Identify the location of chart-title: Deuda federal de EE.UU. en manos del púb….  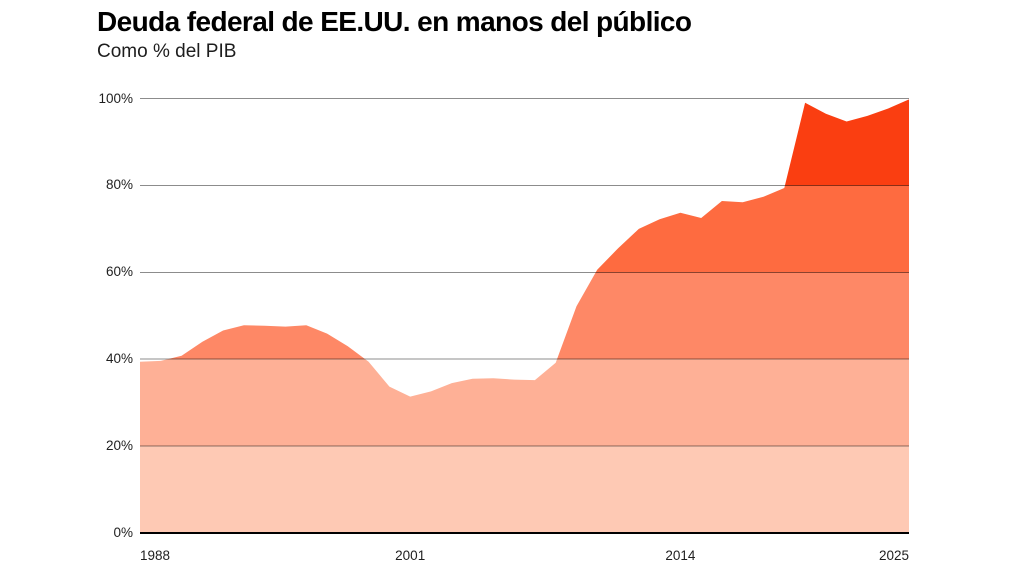
(394, 21).